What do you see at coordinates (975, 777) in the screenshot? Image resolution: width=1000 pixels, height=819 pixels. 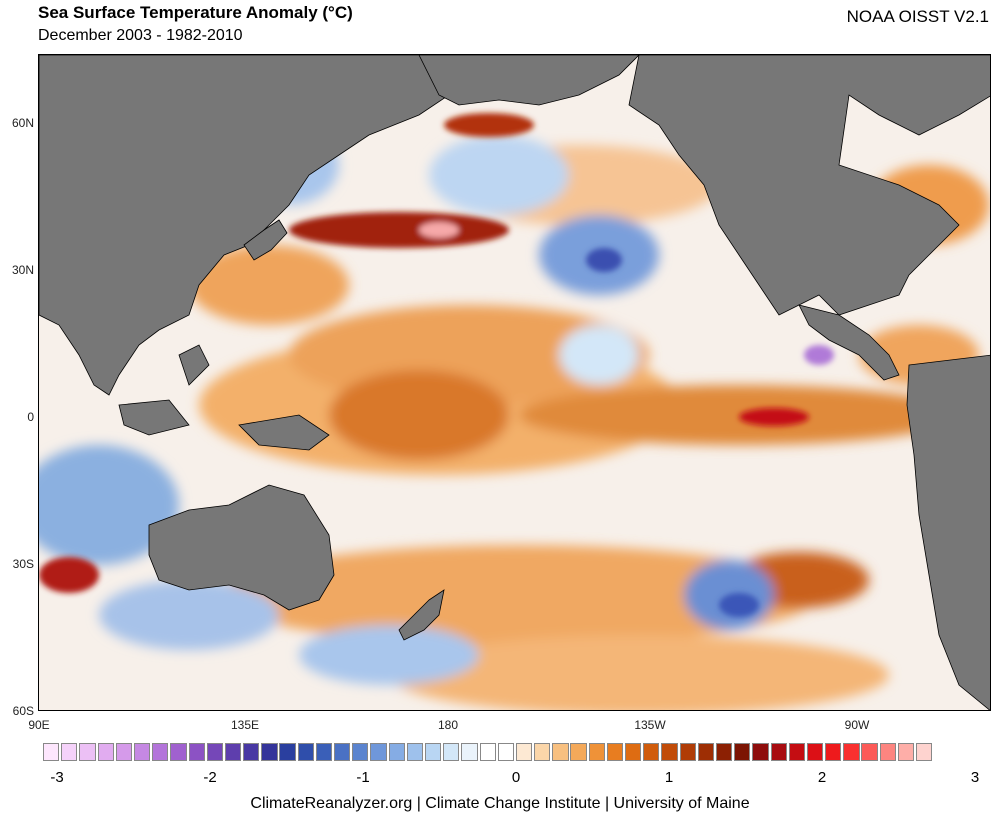 I see `colorbar-label-3: 3` at bounding box center [975, 777].